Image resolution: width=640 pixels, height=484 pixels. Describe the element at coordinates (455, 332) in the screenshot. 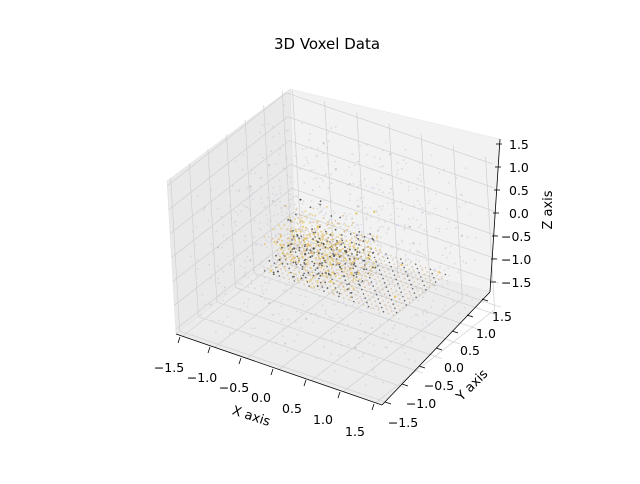

I see `y-tick-mark` at that location.